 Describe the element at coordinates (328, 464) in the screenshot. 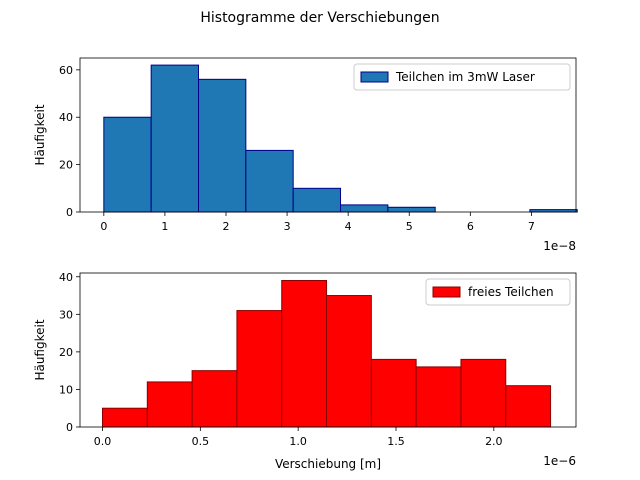

I see `x-axis-label: Verschiebung [m]` at that location.